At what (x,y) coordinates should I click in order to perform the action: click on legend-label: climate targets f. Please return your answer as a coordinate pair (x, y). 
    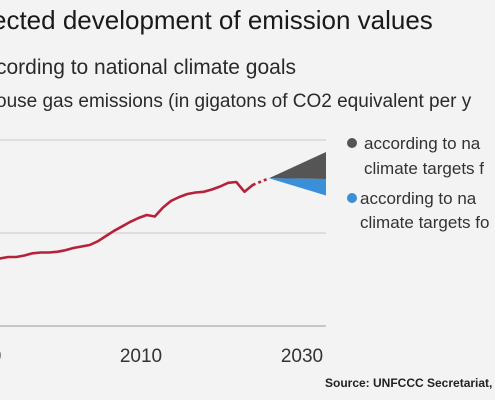
    Looking at the image, I should click on (424, 168).